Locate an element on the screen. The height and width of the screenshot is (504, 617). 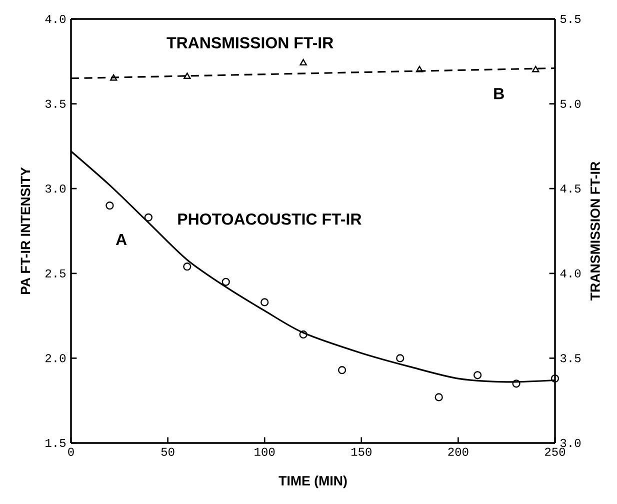
y2-tick-label: 5.5 is located at coordinates (570, 19).